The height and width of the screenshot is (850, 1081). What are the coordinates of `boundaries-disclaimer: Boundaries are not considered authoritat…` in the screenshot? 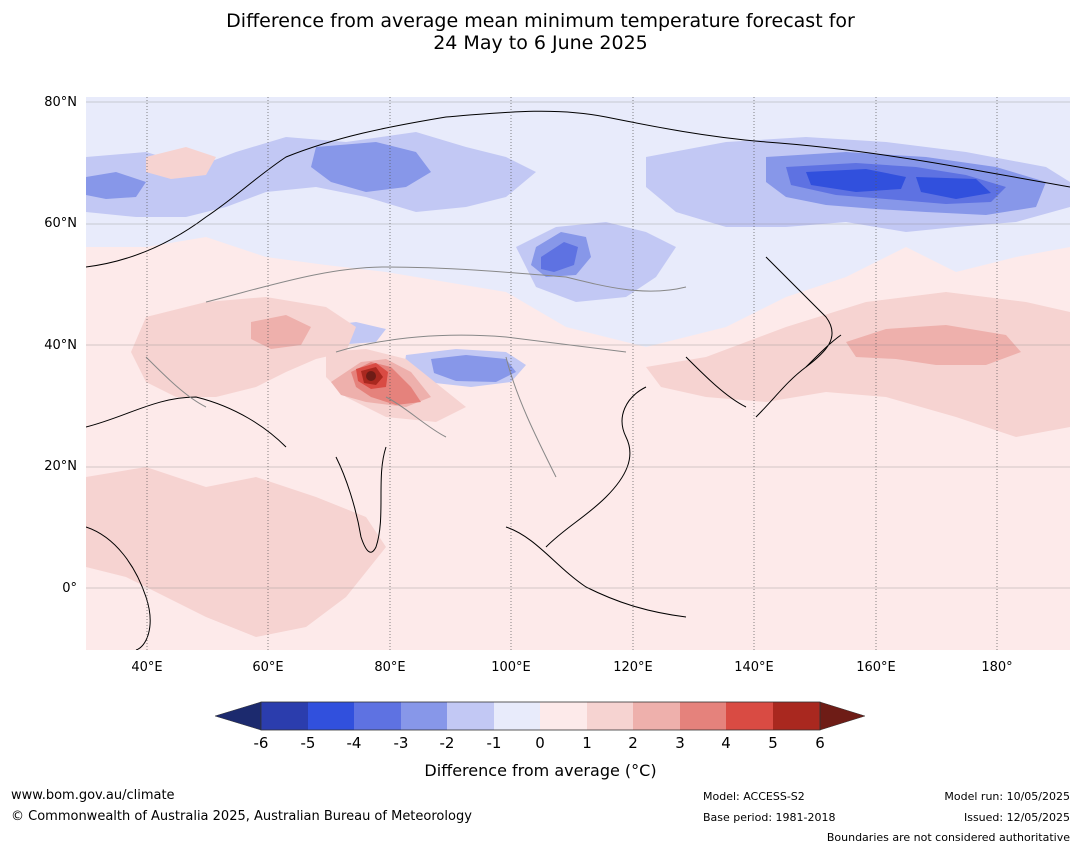 It's located at (948, 837).